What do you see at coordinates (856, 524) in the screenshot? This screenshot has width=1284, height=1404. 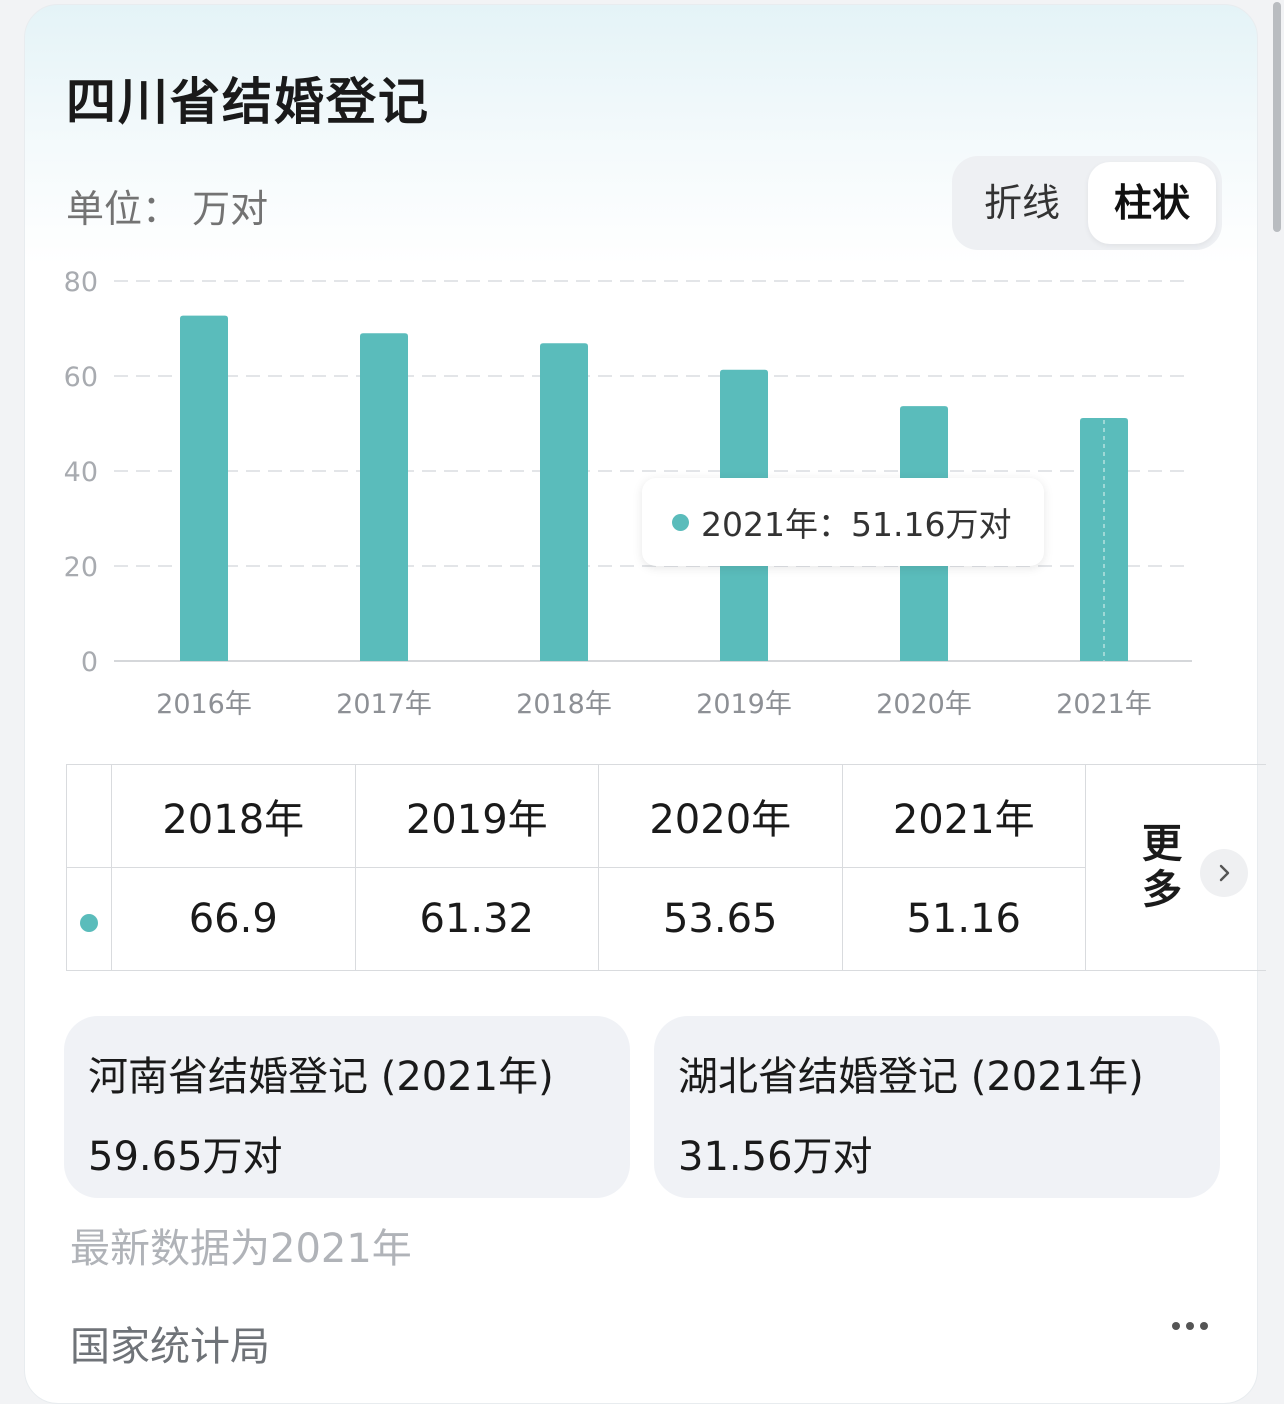 I see `tooltip-text: 2021年：51.16万对` at bounding box center [856, 524].